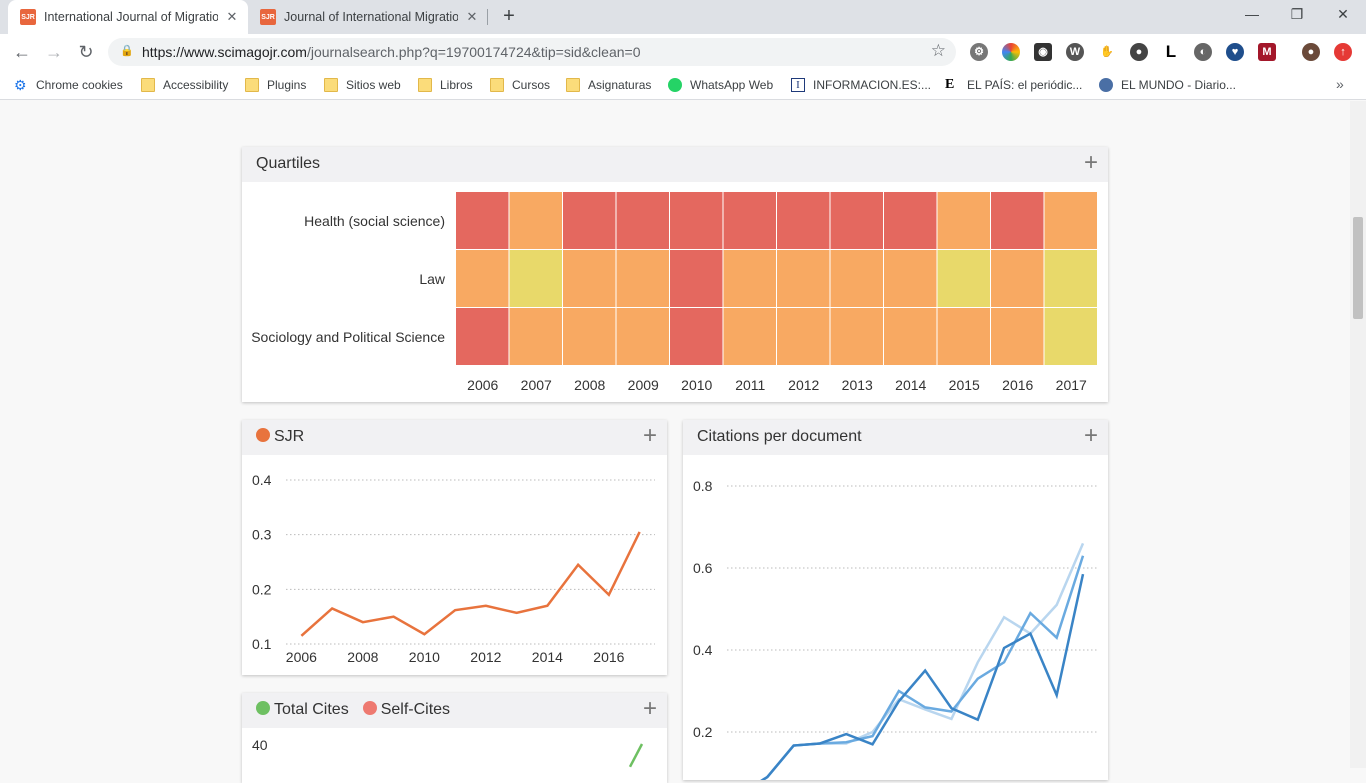 The image size is (1366, 783). What do you see at coordinates (20, 85) in the screenshot?
I see `gear-icon: ⚙` at bounding box center [20, 85].